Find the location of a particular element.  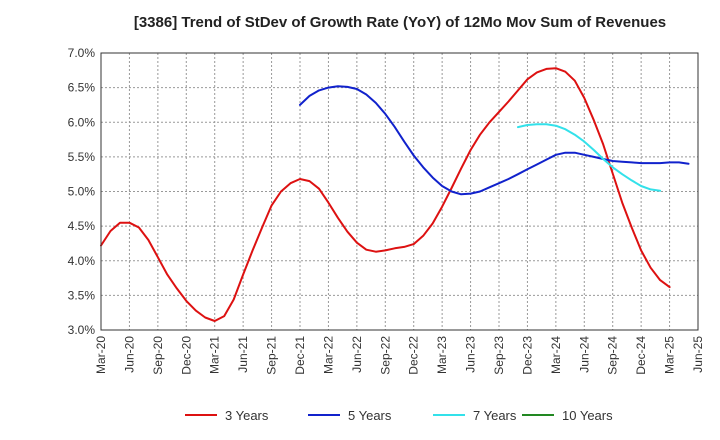

y-axis: 3.0% 3.5% 4.0% 4.5% 5.0% 5.5% 6.0% 6.5% 7.0% is located at coordinates (82, 191).